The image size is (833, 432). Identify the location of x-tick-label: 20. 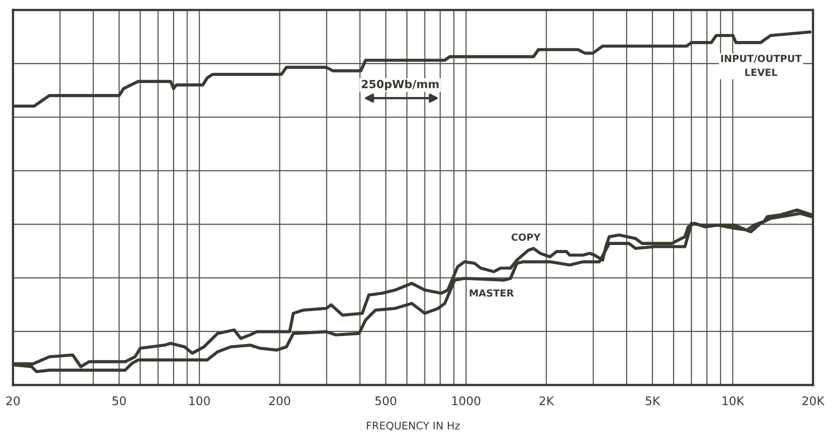
(13, 401).